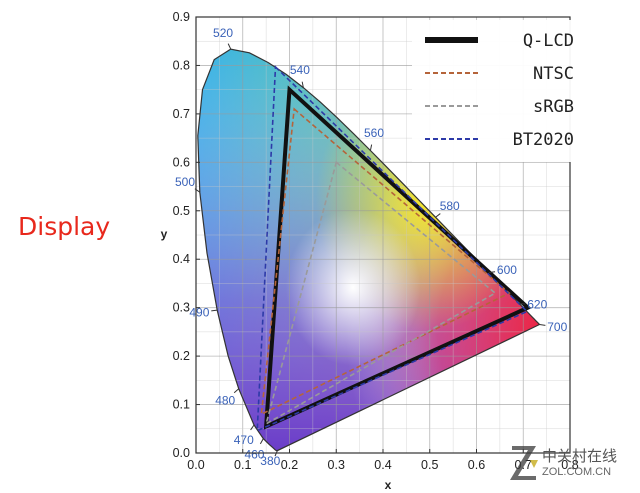 This screenshot has height=493, width=640. Describe the element at coordinates (195, 465) in the screenshot. I see `x-tick-label: 0.0` at that location.